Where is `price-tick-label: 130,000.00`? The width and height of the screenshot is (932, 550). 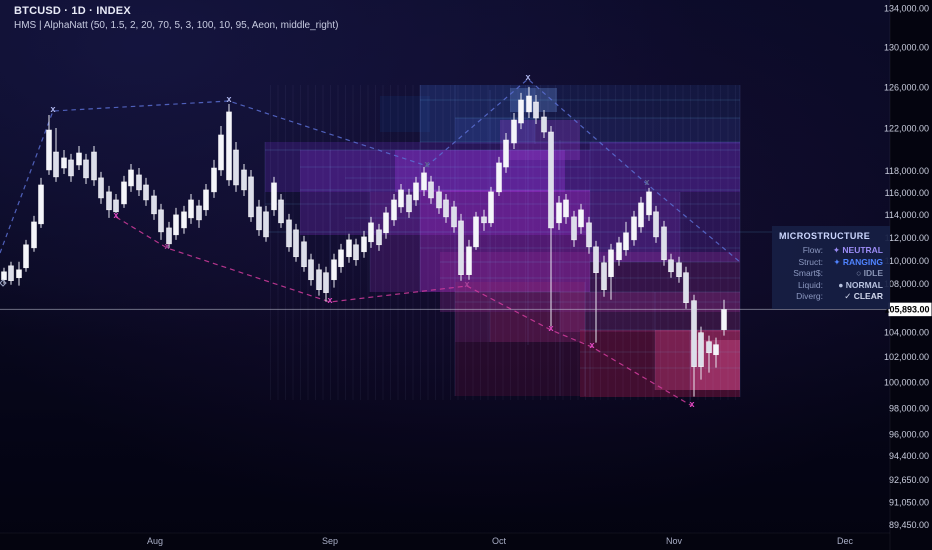
price-tick-label: 130,000.00 is located at coordinates (906, 47).